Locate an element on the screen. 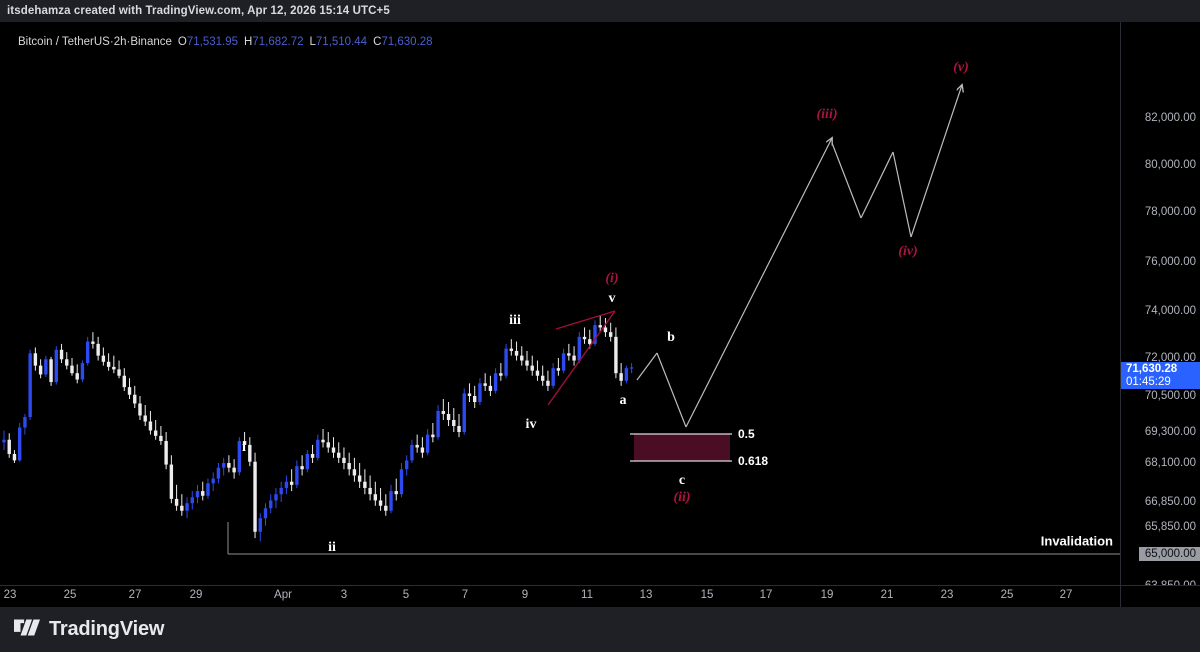 This screenshot has width=1200, height=652. price-tick: 68,100.00 is located at coordinates (1170, 463).